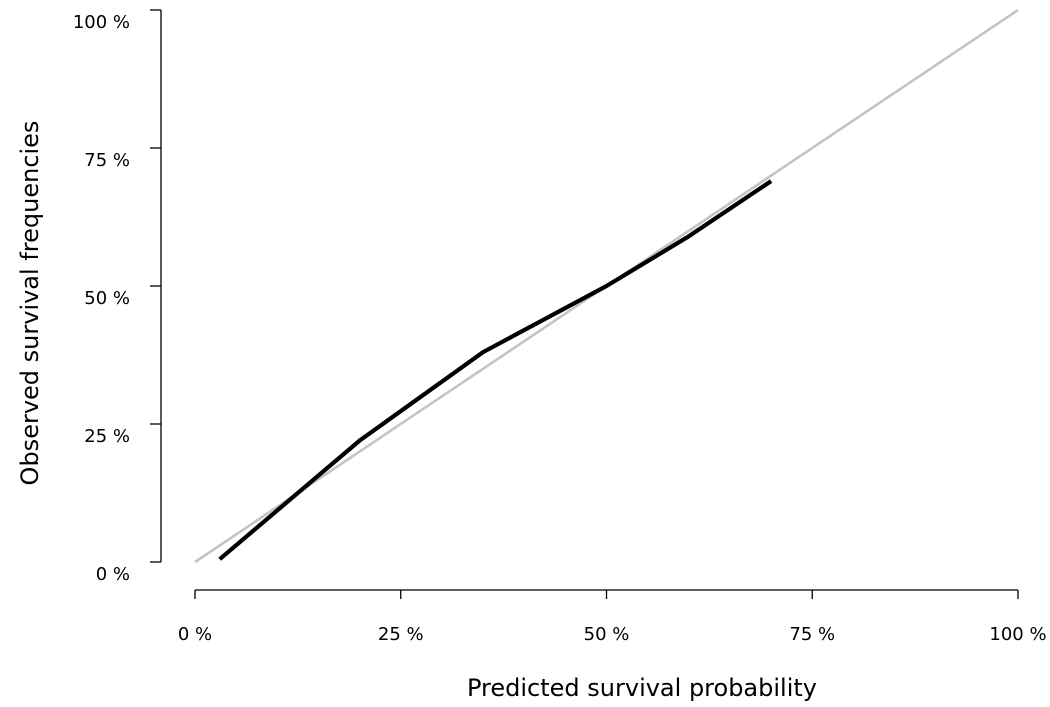 This screenshot has width=1050, height=707. I want to click on y-tick-label: 50 %, so click(107, 298).